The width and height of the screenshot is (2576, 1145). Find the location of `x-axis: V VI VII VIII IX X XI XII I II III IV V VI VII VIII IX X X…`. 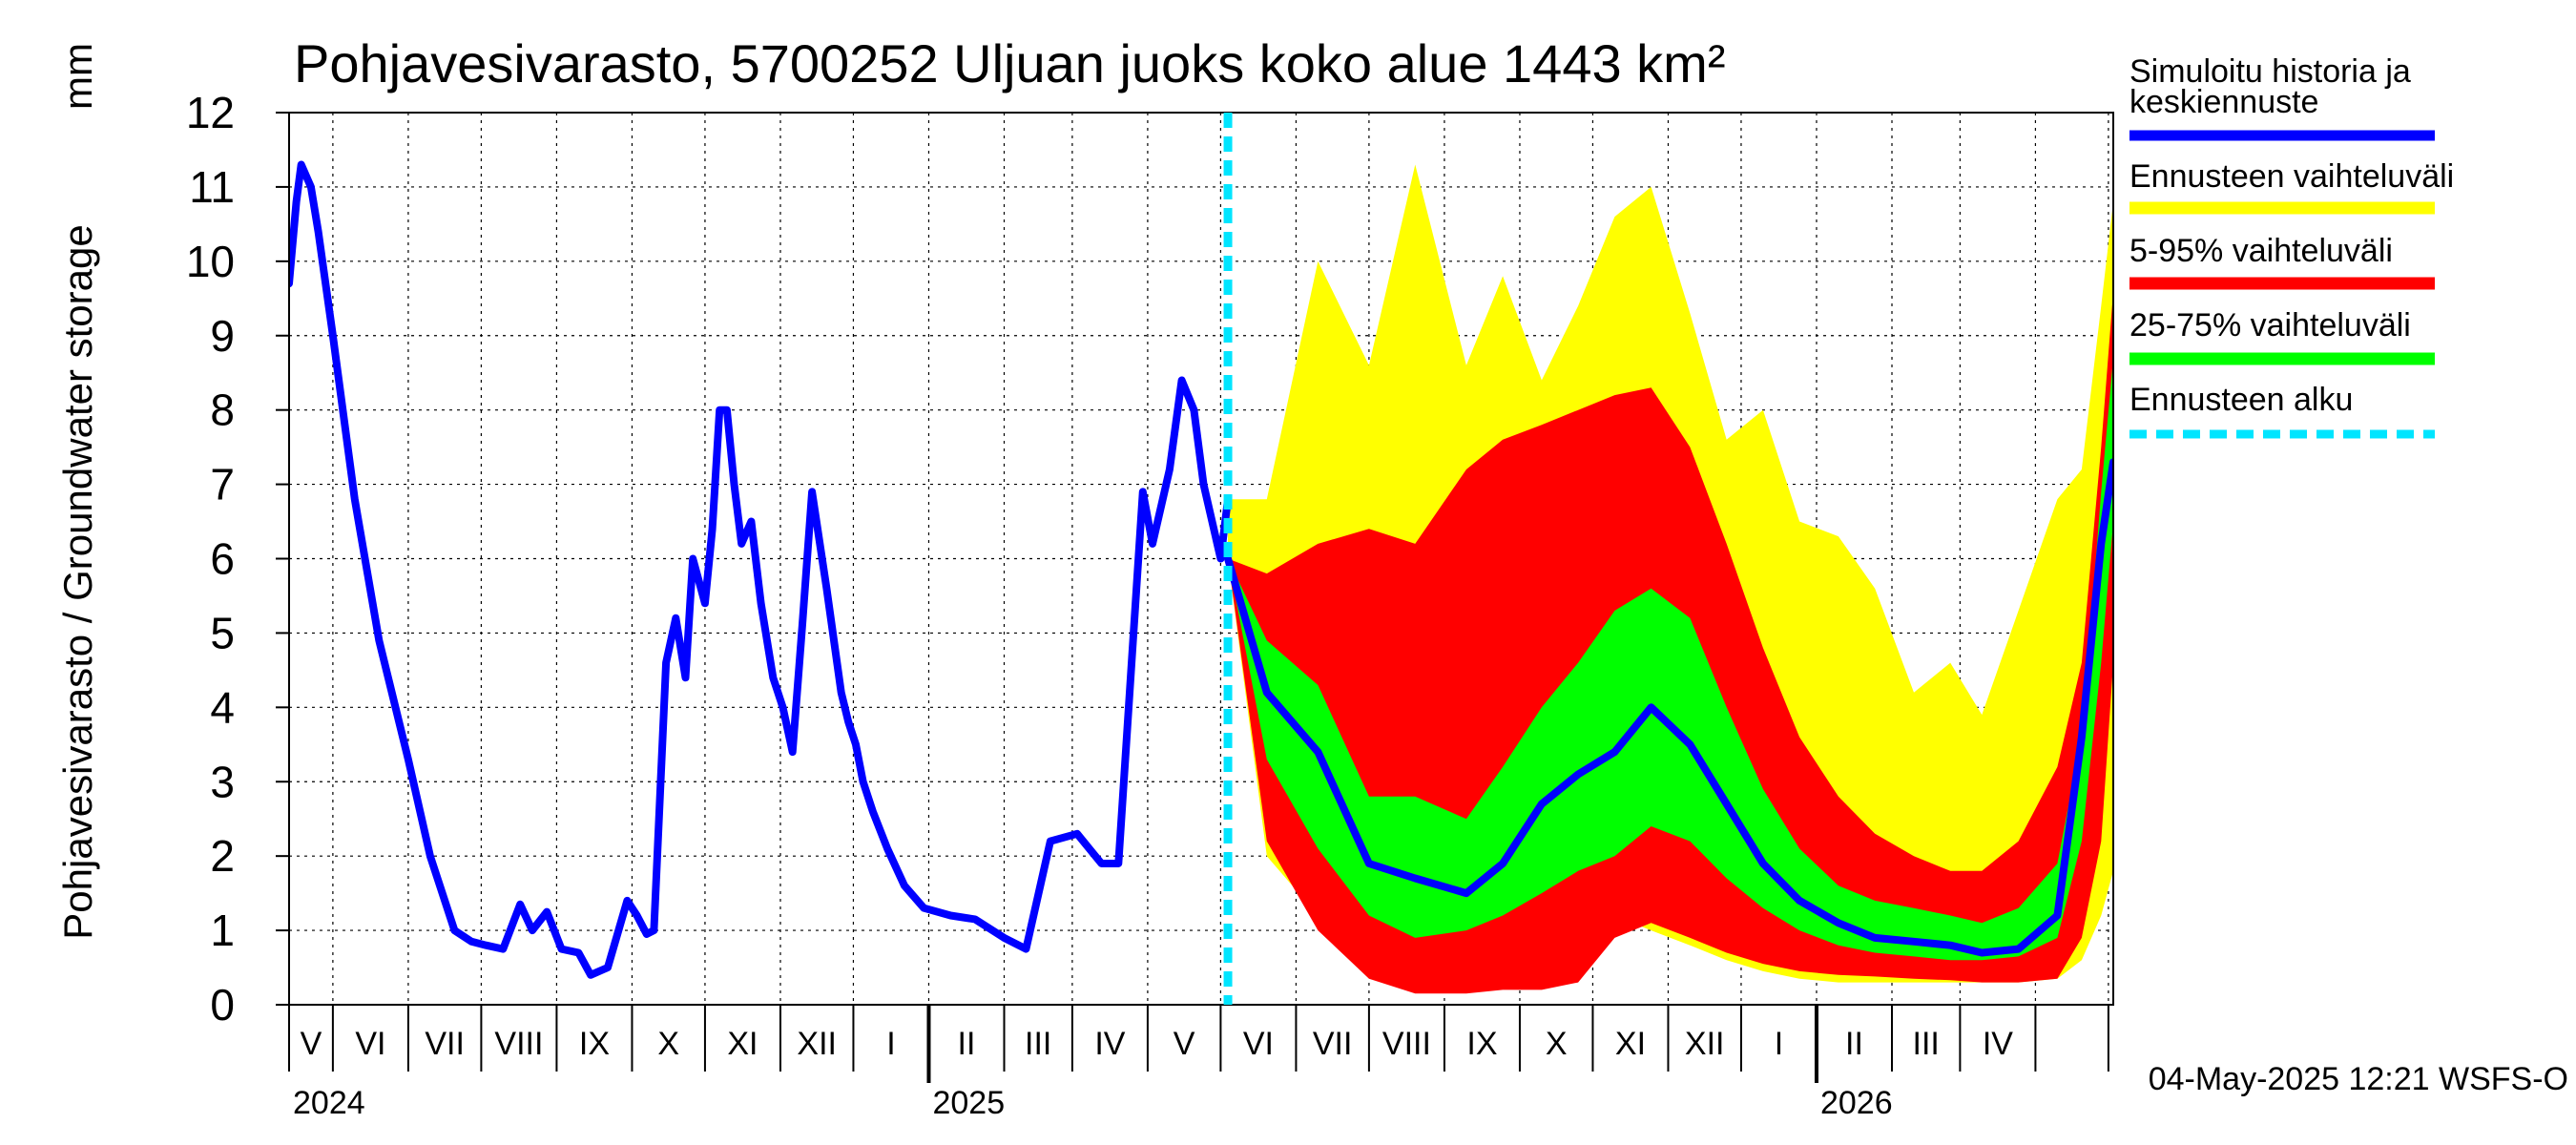

x-axis: V VI VII VIII IX X XI XII I II III IV V VI VII VIII IX X X… is located at coordinates (1198, 1063).